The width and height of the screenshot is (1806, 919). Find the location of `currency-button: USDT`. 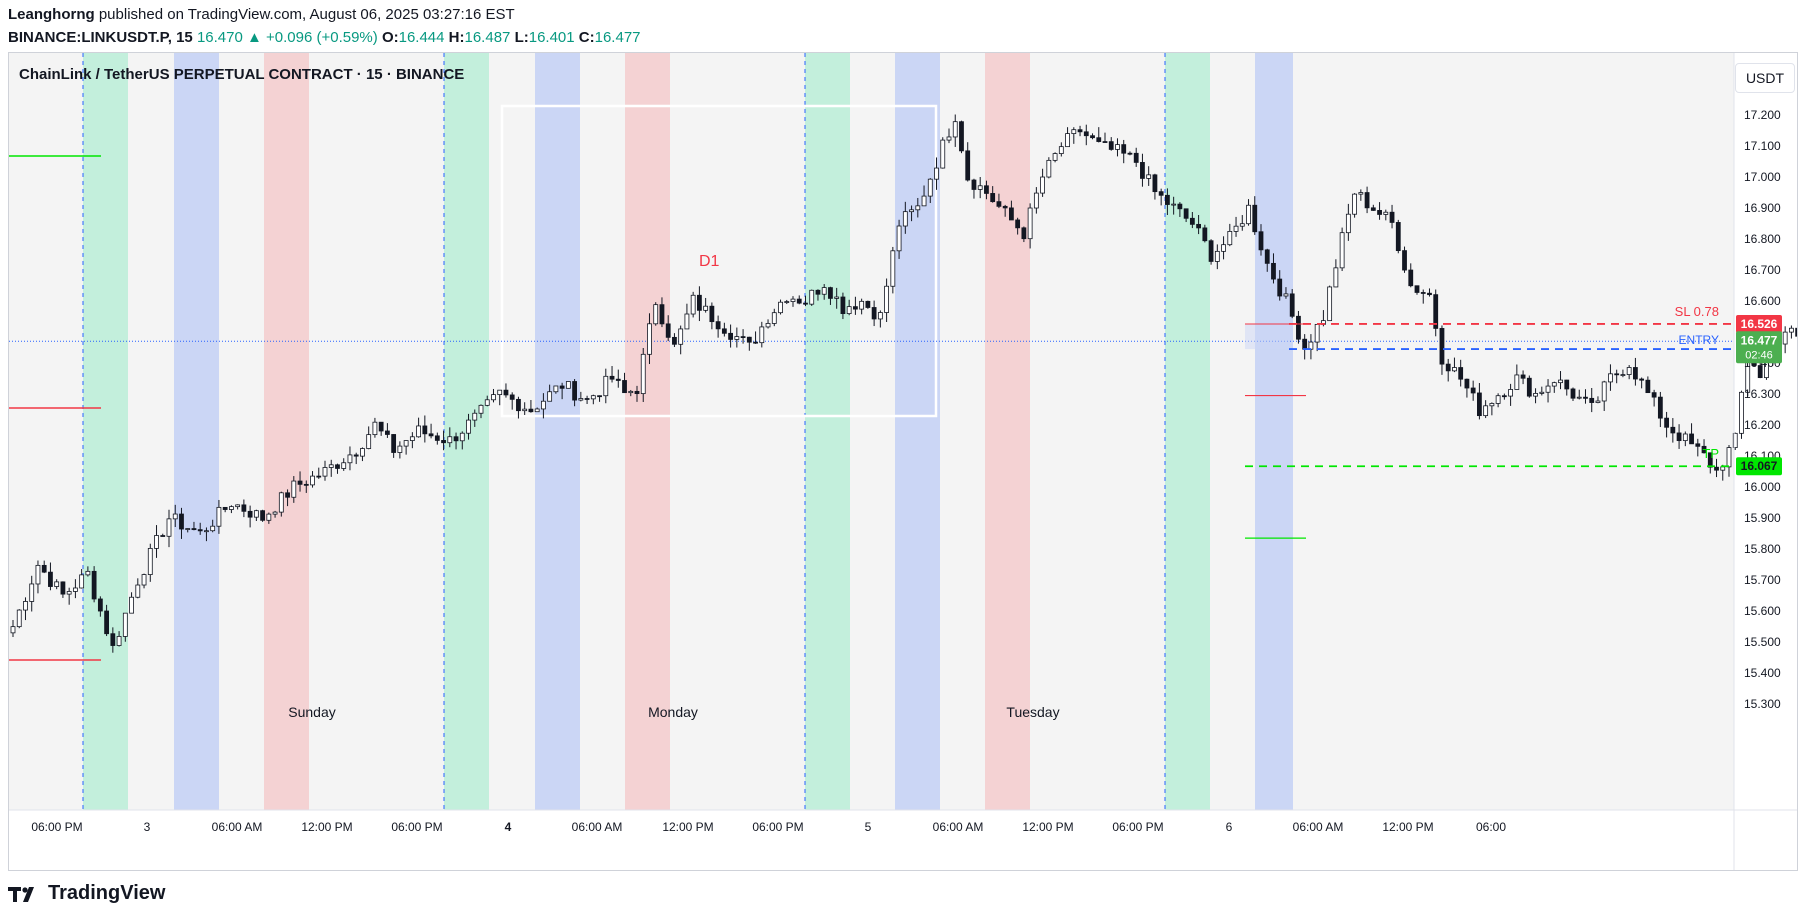

currency-button: USDT is located at coordinates (1765, 78).